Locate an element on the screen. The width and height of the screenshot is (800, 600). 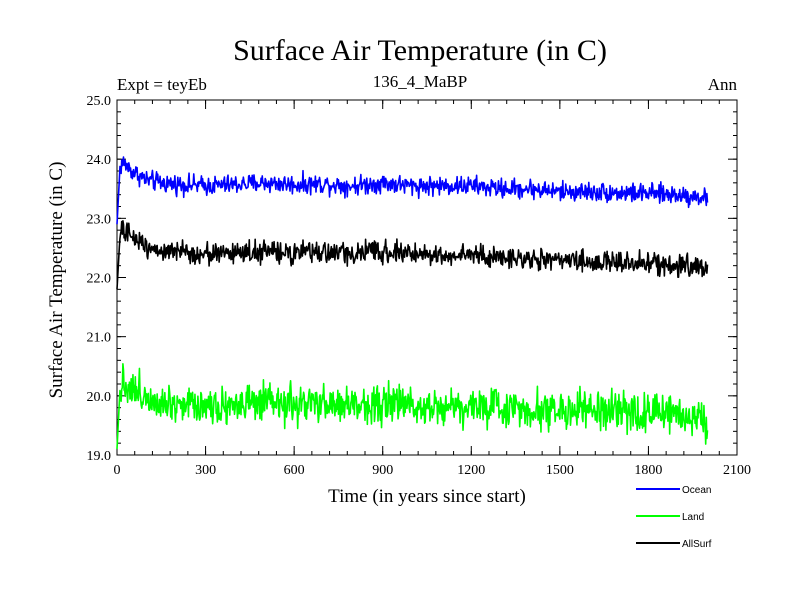
x-tick-label: 1200 is located at coordinates (471, 470).